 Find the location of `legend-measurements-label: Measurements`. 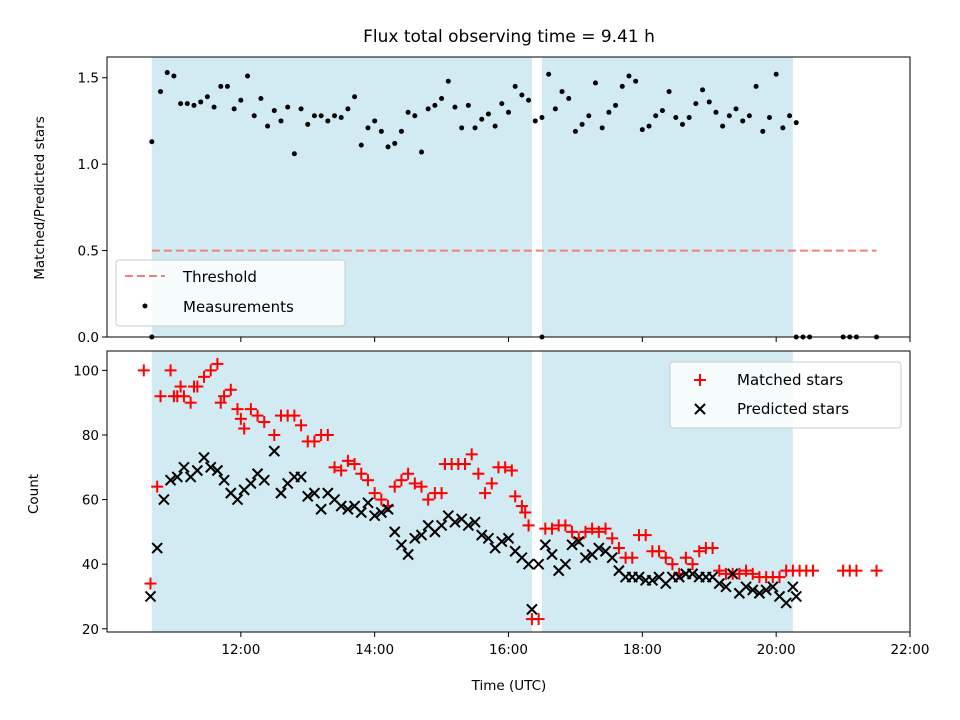

legend-measurements-label: Measurements is located at coordinates (238, 307).